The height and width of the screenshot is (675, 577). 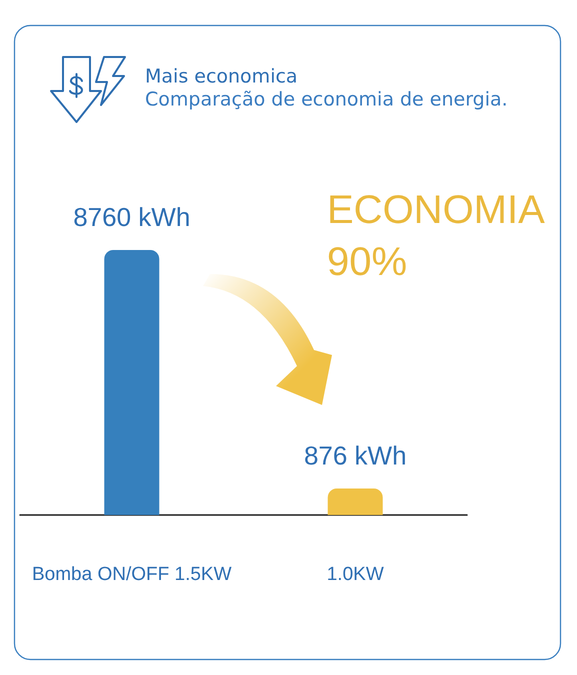 I want to click on annotation: 90%, so click(x=367, y=262).